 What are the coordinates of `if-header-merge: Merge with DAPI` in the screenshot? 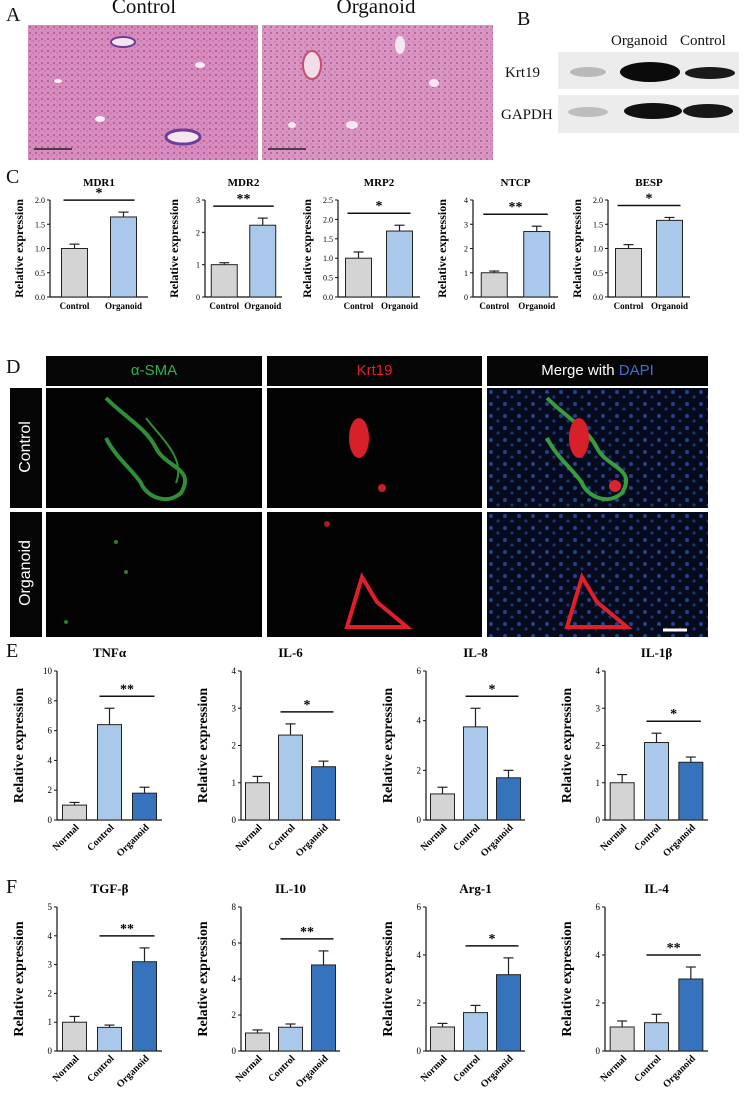 It's located at (597, 371).